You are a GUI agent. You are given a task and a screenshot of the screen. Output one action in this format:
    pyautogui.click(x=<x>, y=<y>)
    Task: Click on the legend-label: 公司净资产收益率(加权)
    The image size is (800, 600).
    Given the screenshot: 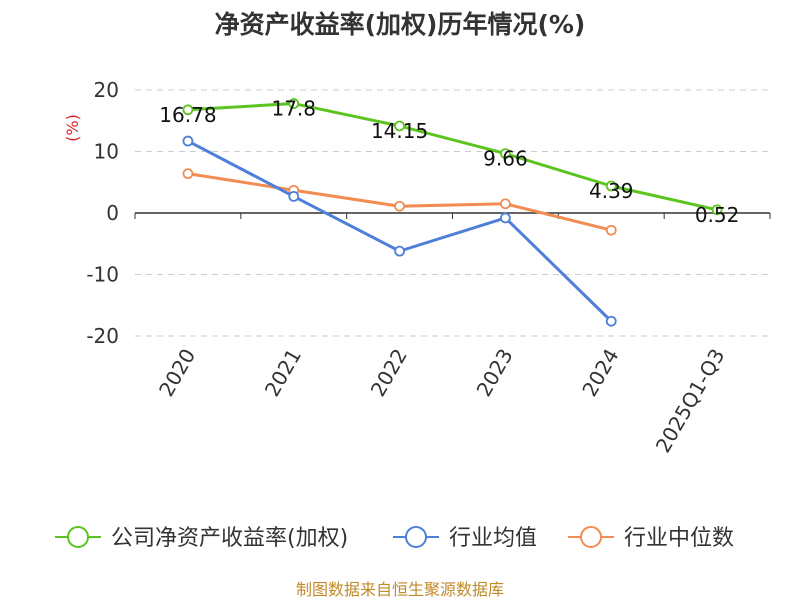 What is the action you would take?
    pyautogui.click(x=229, y=538)
    